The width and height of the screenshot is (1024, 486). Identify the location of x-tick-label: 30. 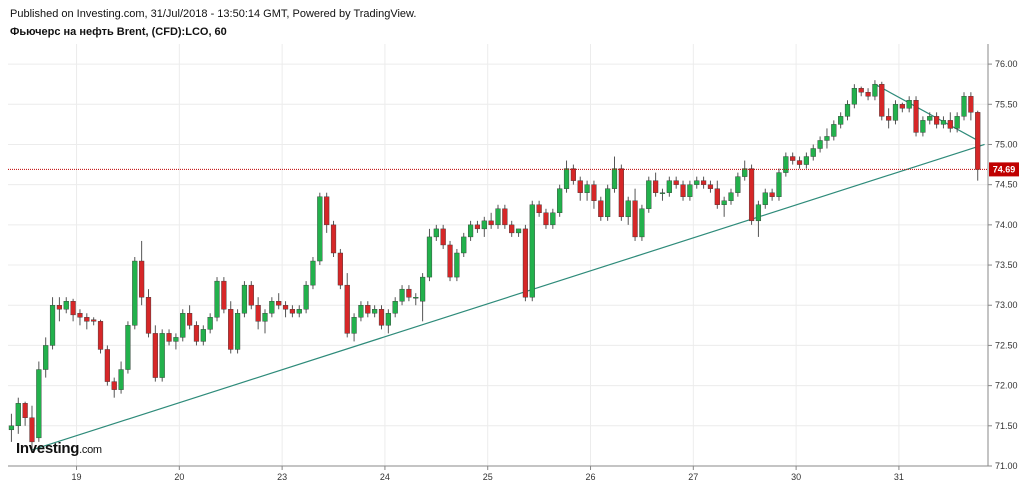
(796, 477).